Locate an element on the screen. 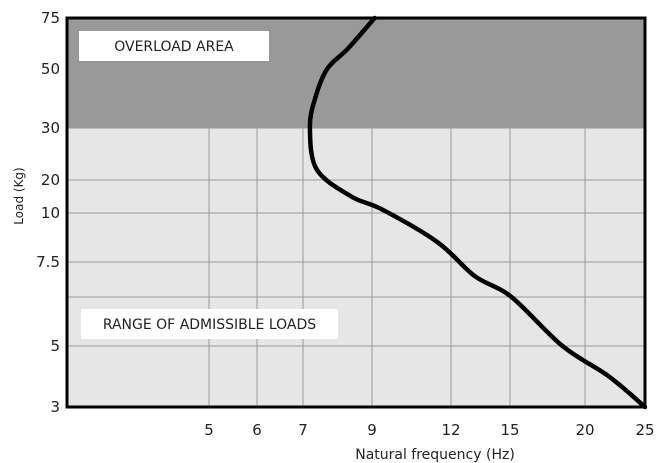 This screenshot has width=669, height=463. x-tick-label: 15 is located at coordinates (509, 430).